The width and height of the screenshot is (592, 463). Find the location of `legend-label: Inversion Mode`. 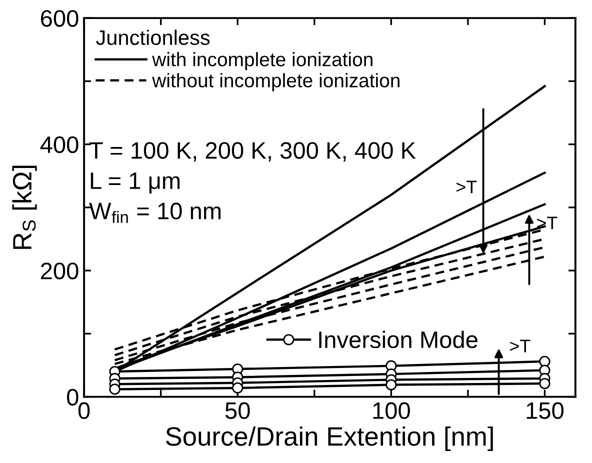

legend-label: Inversion Mode is located at coordinates (398, 339).